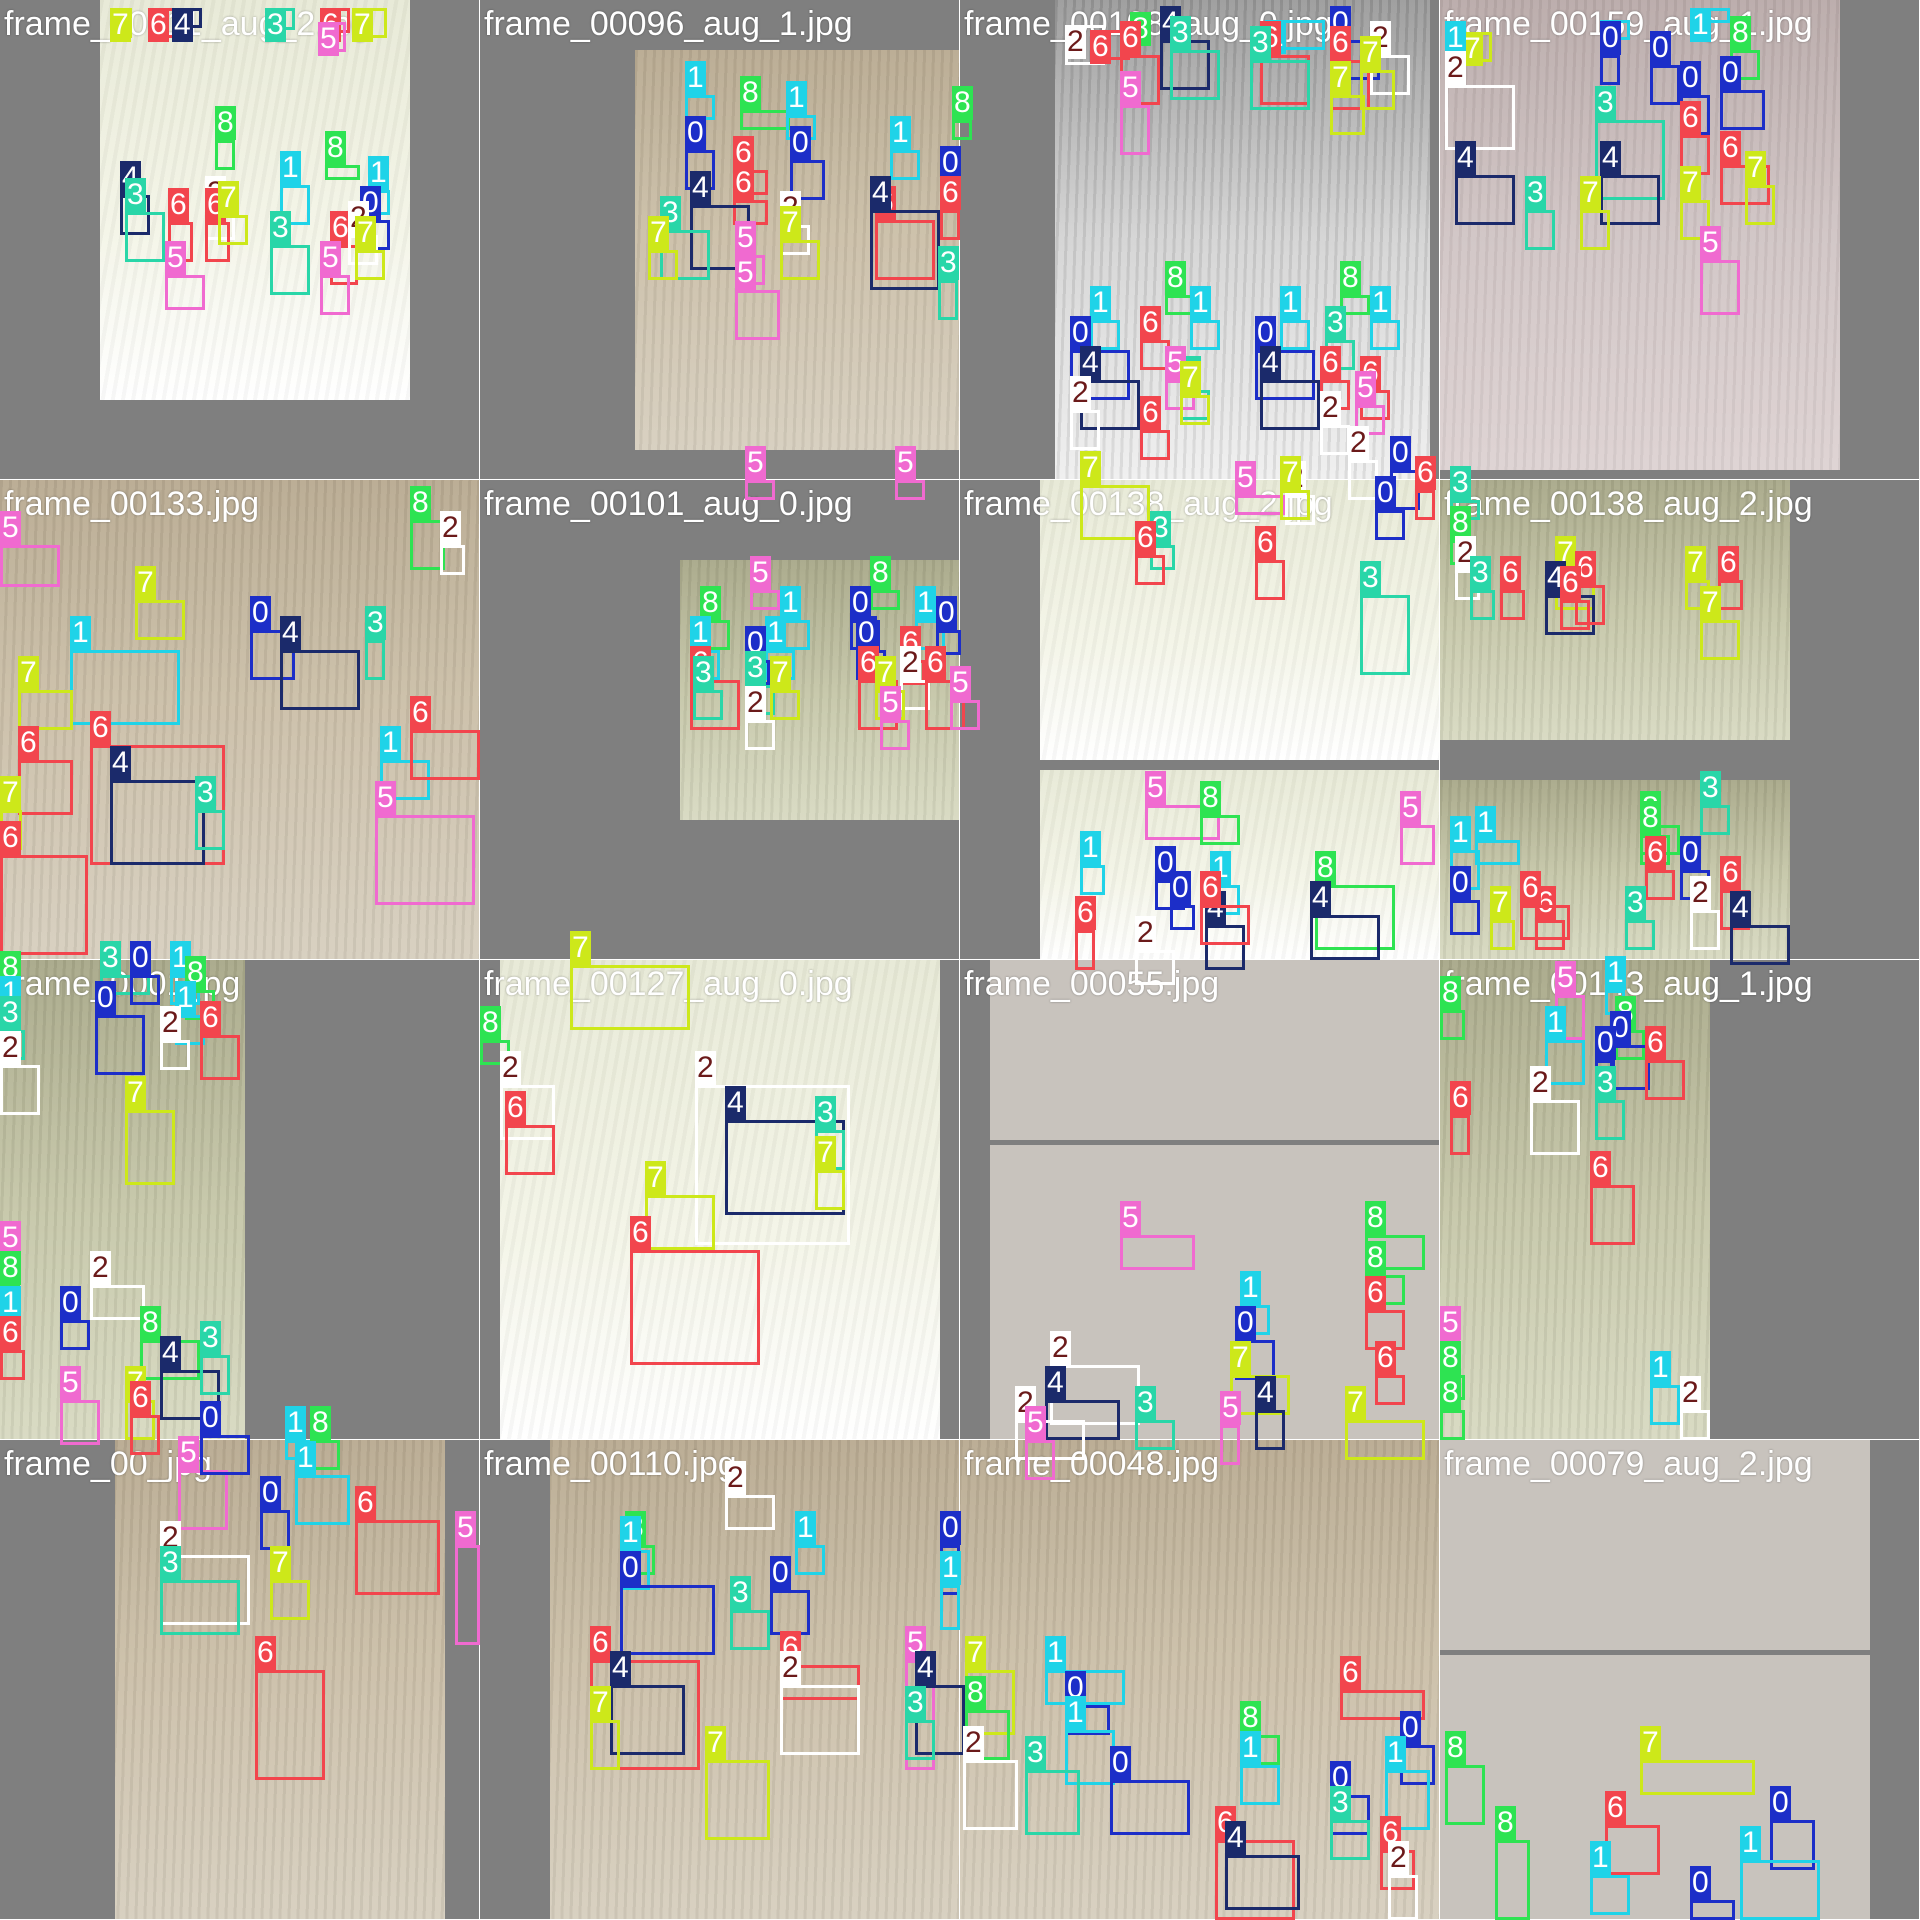  I want to click on mosaic-tile: frame_00127_aug_0.jpg, so click(720, 1200).